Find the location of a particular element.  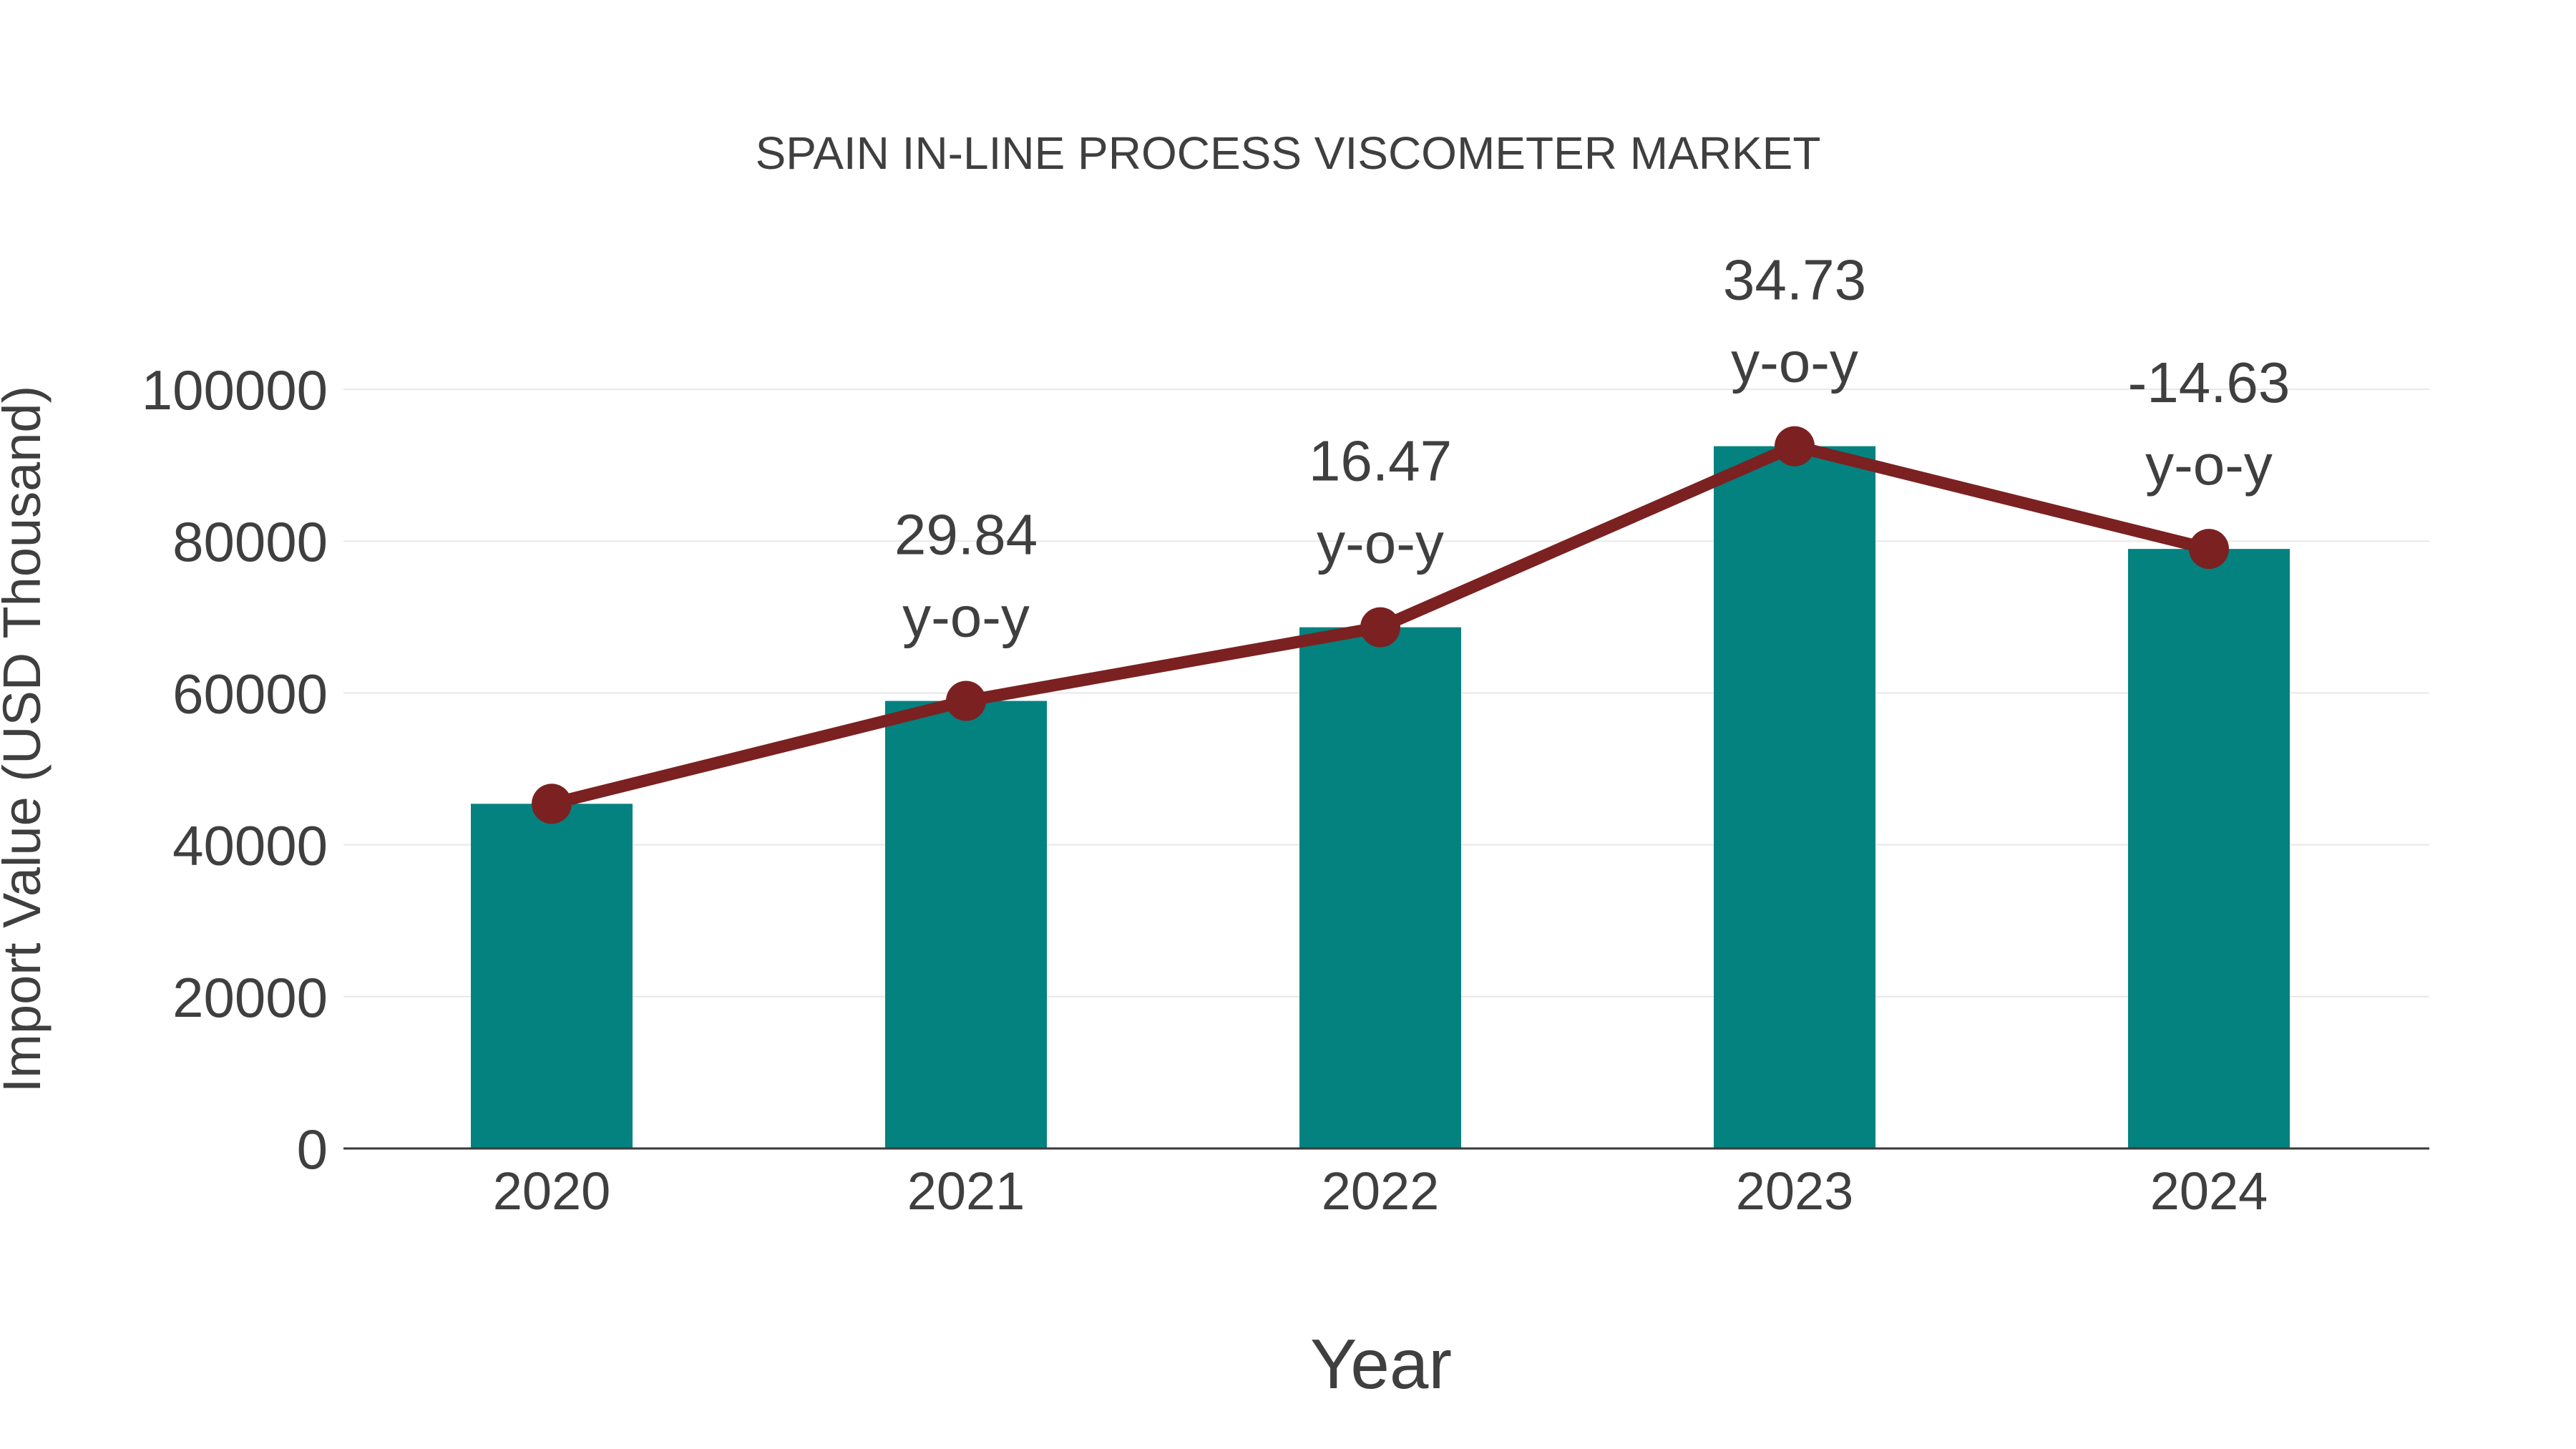

x-tick-label-2022: 2022 is located at coordinates (1381, 1191).